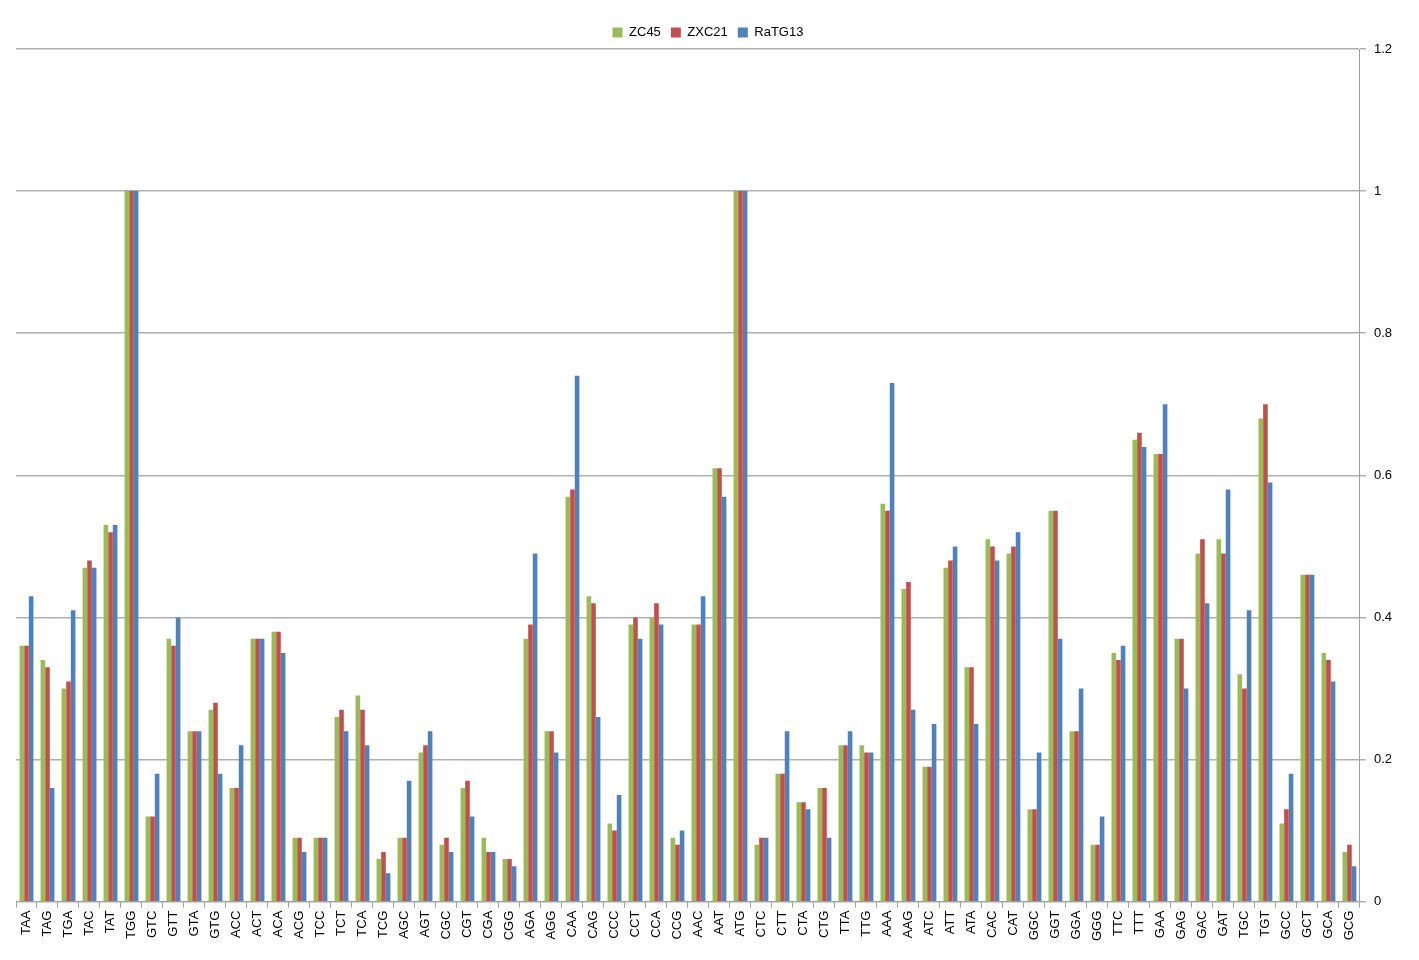  I want to click on x-tick-label: TGT, so click(1265, 923).